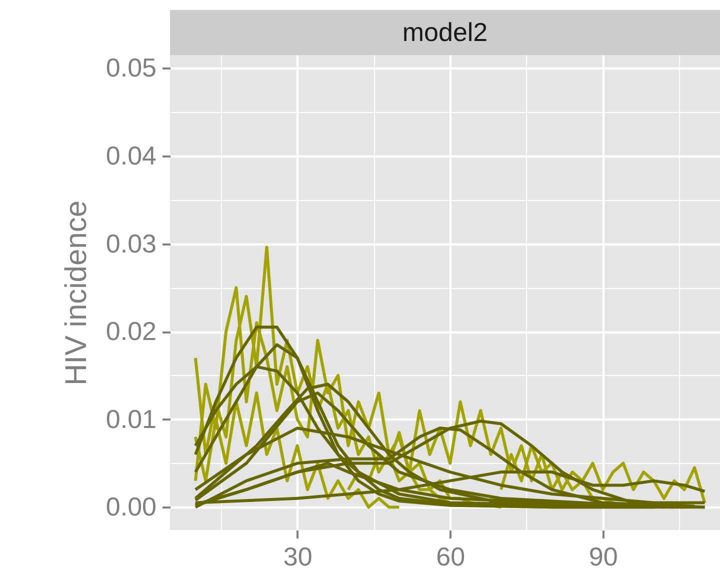 Image resolution: width=720 pixels, height=588 pixels. Describe the element at coordinates (131, 331) in the screenshot. I see `y-tick-label: 0.02` at that location.